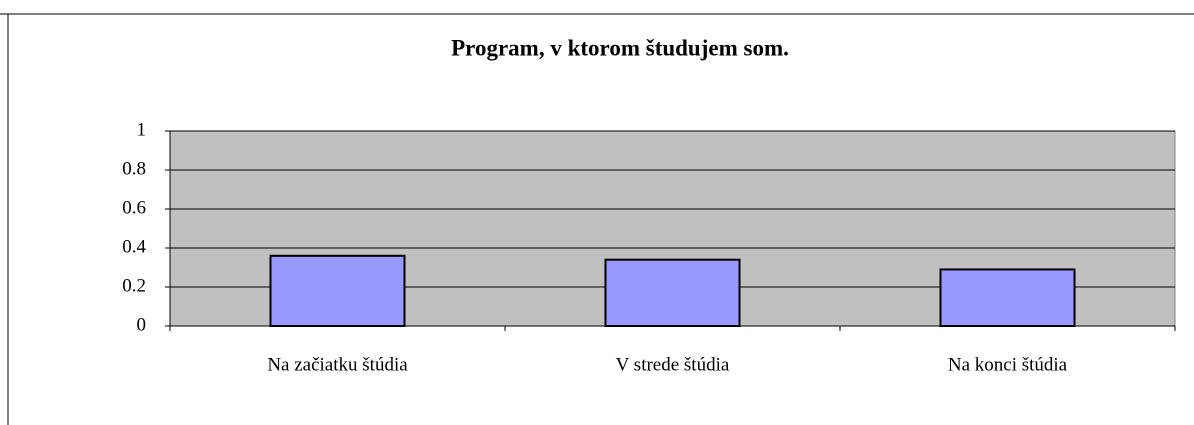 Image resolution: width=1194 pixels, height=425 pixels. What do you see at coordinates (134, 285) in the screenshot?
I see `y-tick-label: 0.2` at bounding box center [134, 285].